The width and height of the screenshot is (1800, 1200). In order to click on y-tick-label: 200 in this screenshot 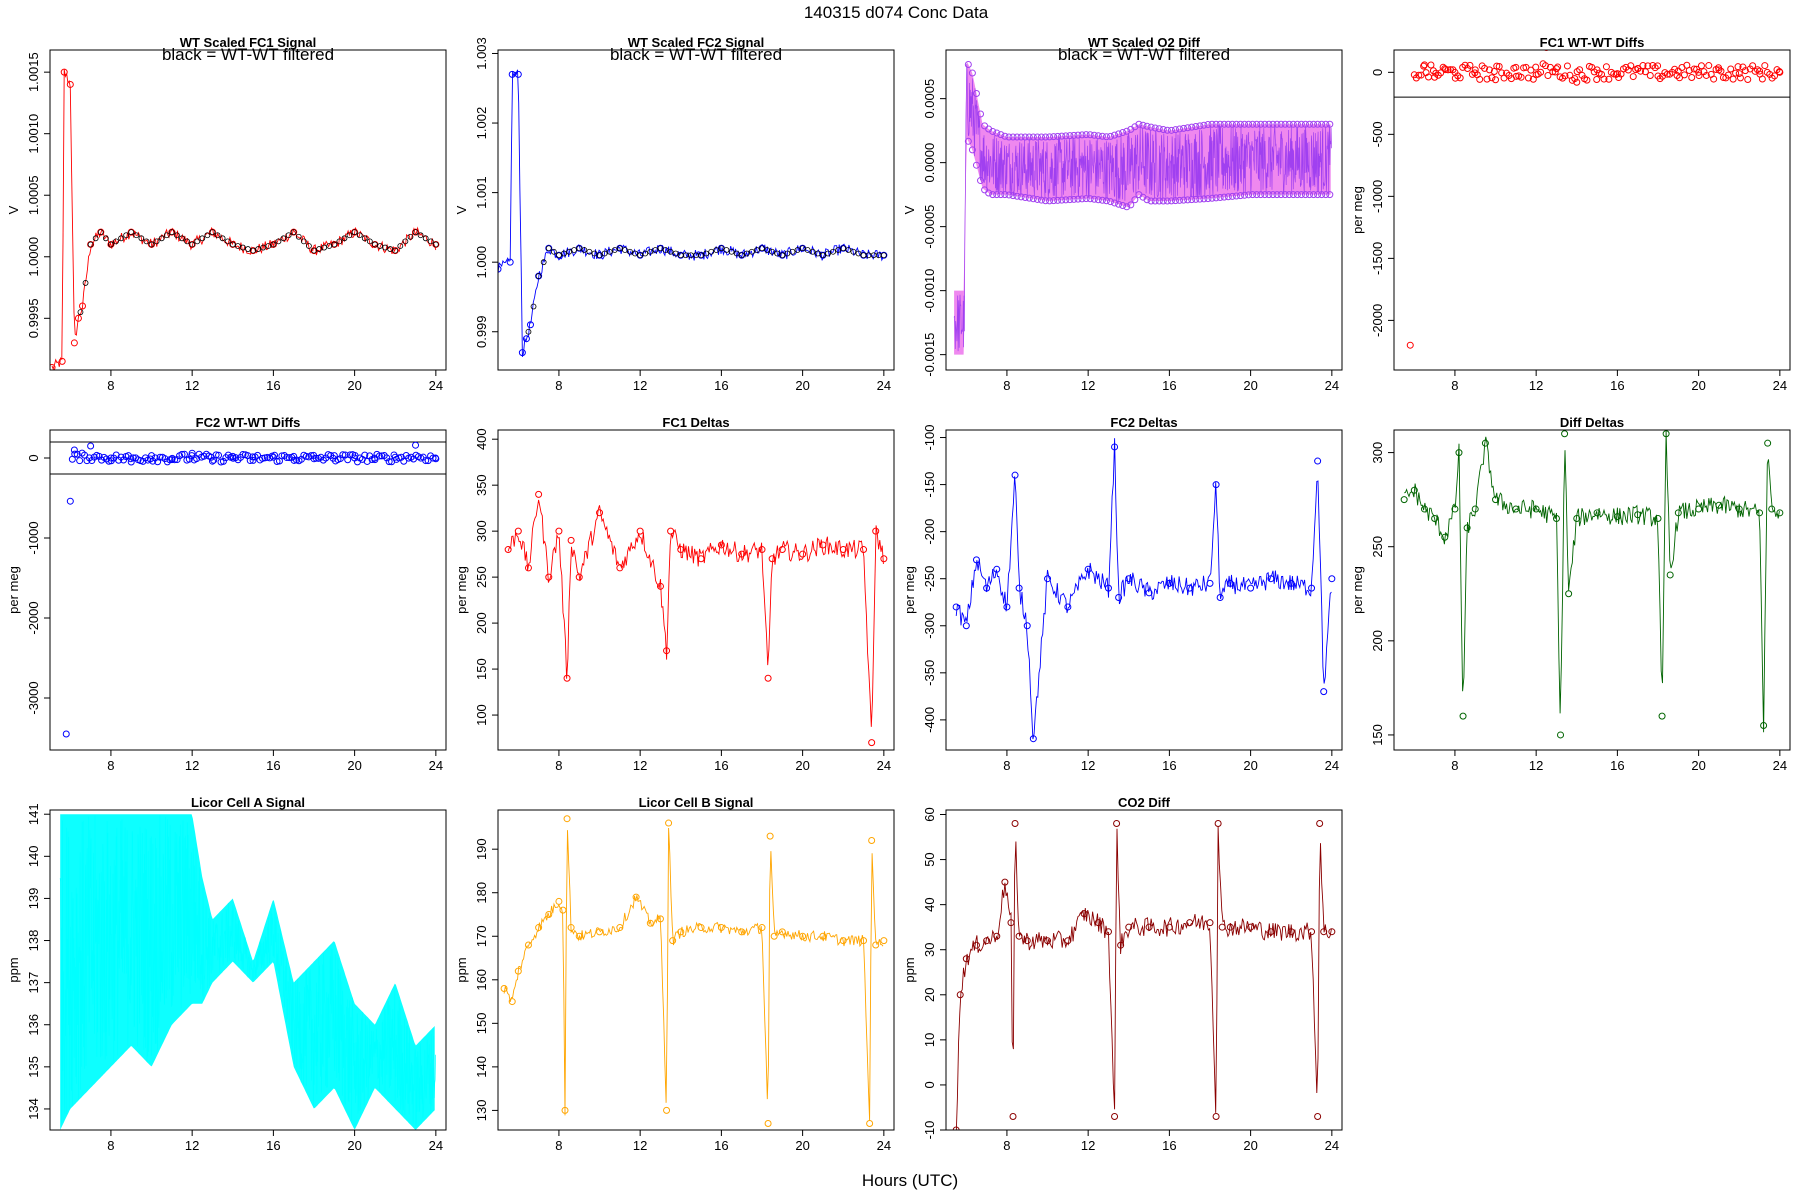, I will do `click(1377, 641)`.